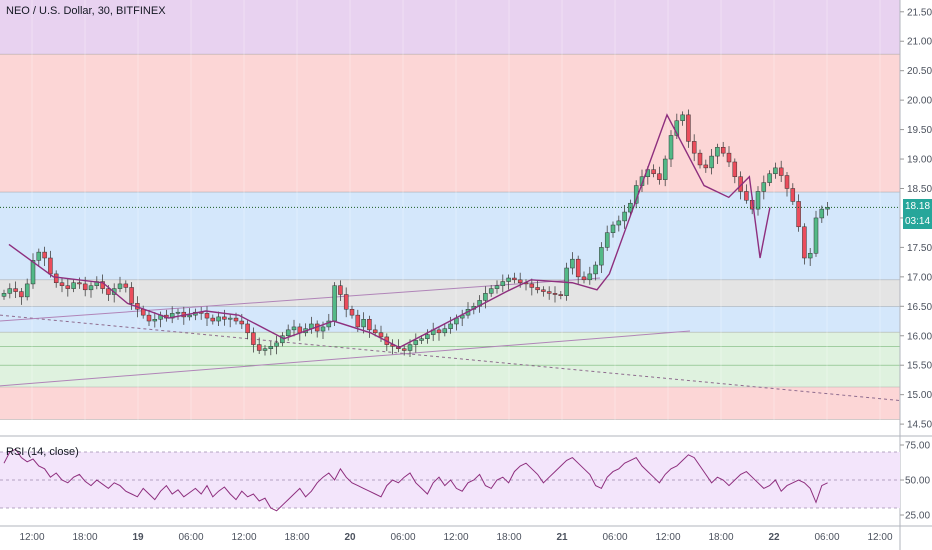  What do you see at coordinates (919, 71) in the screenshot?
I see `price-tick-label: 20.50` at bounding box center [919, 71].